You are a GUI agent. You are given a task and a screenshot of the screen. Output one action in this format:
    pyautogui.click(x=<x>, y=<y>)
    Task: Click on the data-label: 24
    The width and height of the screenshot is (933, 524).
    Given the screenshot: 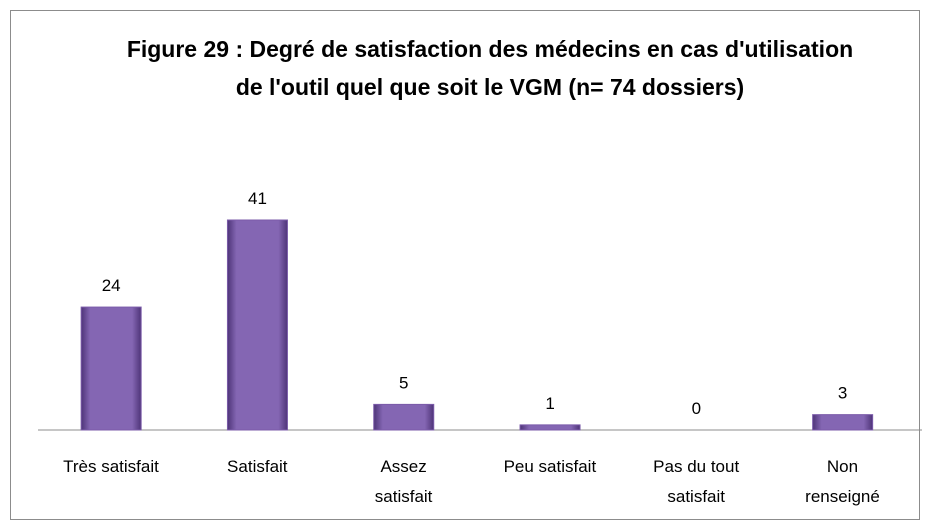 What is the action you would take?
    pyautogui.click(x=111, y=285)
    